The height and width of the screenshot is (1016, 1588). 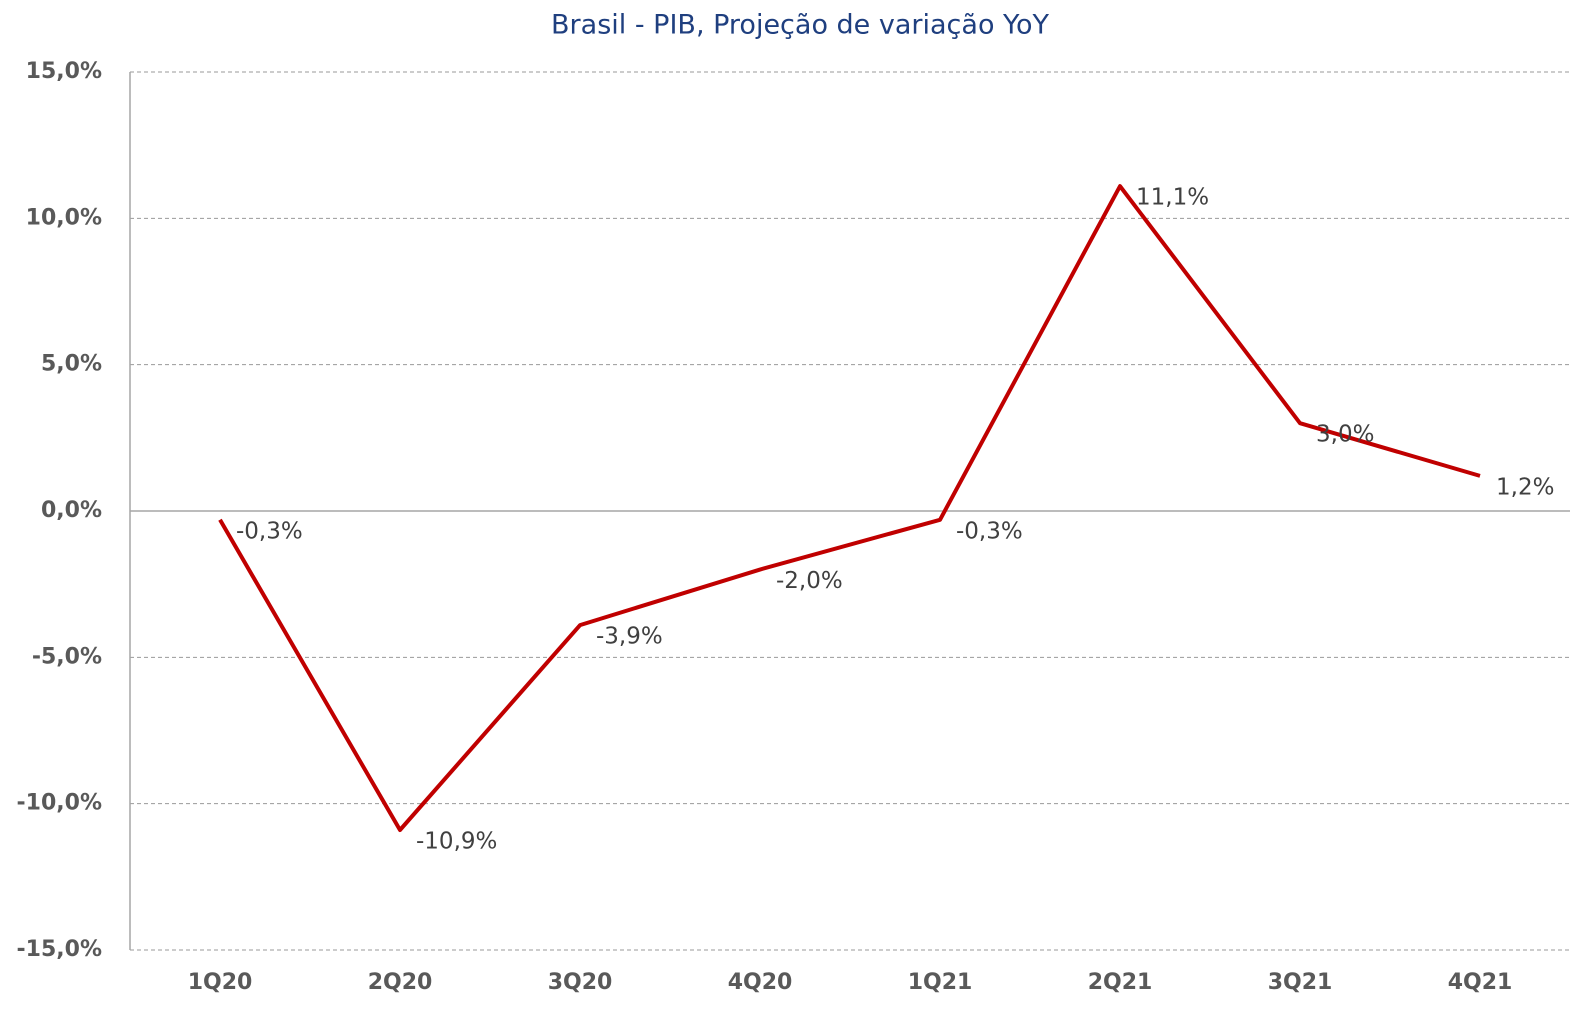 I want to click on y-tick-label: 0,0%, so click(x=71, y=510).